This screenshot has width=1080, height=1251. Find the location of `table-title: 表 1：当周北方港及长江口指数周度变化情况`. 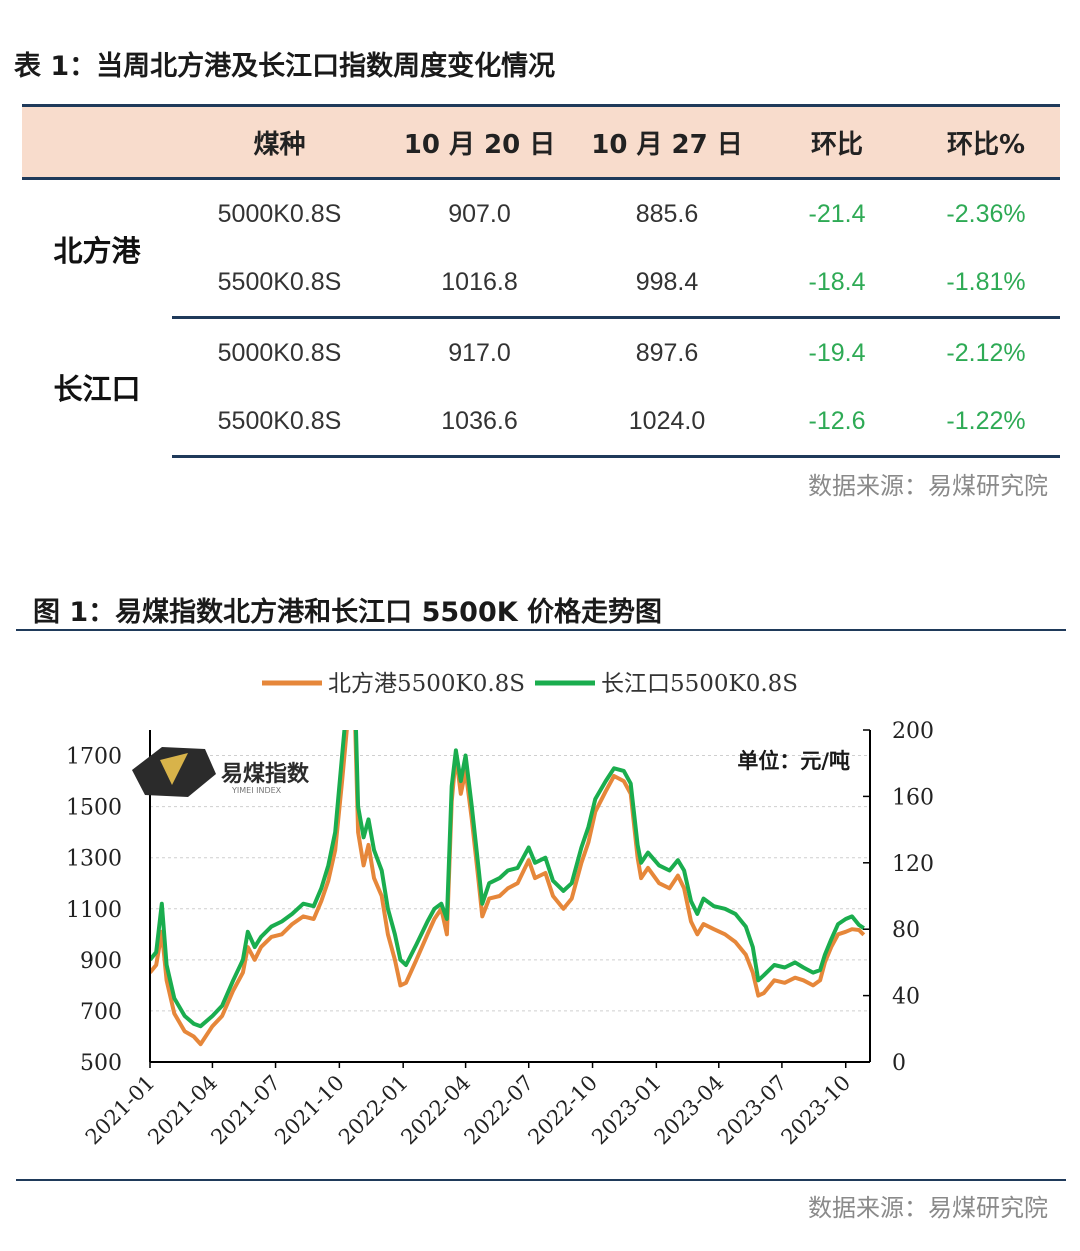

table-title: 表 1：当周北方港及长江口指数周度变化情况 is located at coordinates (285, 66).